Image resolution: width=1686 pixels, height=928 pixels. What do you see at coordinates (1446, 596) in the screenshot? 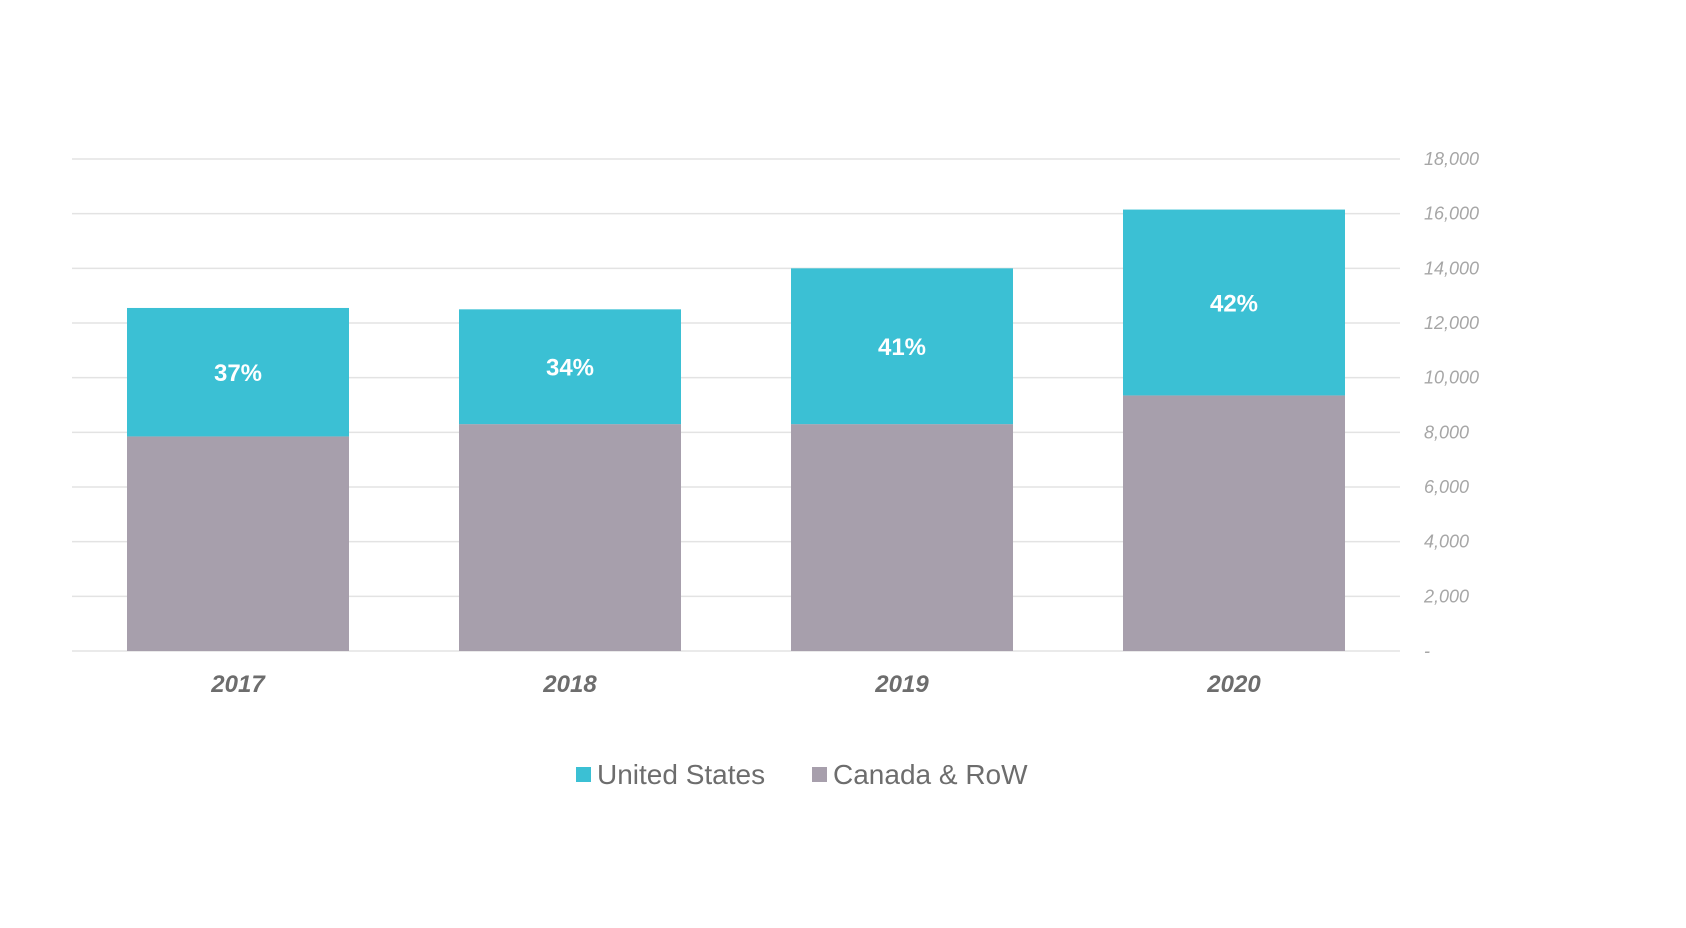
I see `y-tick-label: 2,000` at bounding box center [1446, 596].